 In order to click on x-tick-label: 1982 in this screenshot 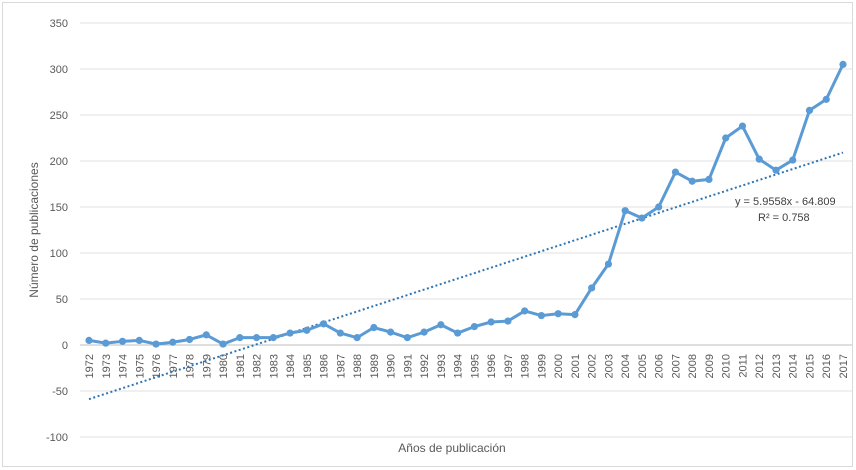, I will do `click(258, 366)`.